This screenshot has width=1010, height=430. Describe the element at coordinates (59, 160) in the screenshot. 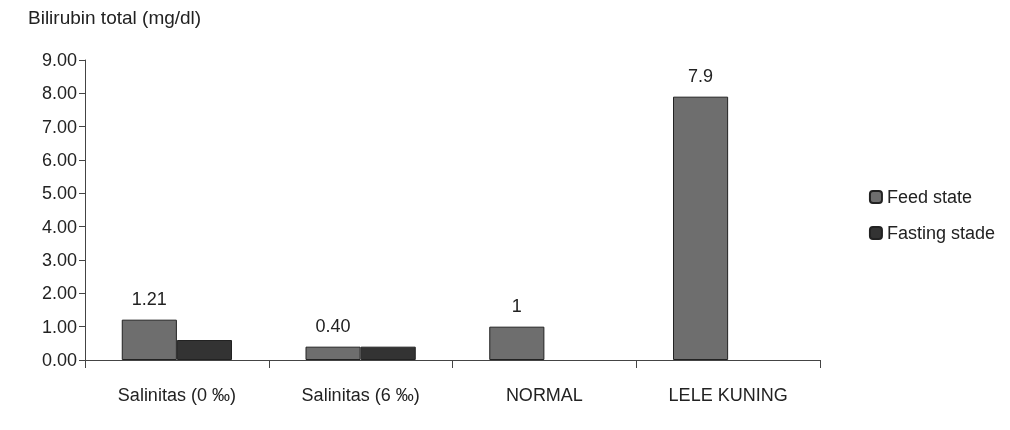

I see `y-tick-label: 6.00` at that location.